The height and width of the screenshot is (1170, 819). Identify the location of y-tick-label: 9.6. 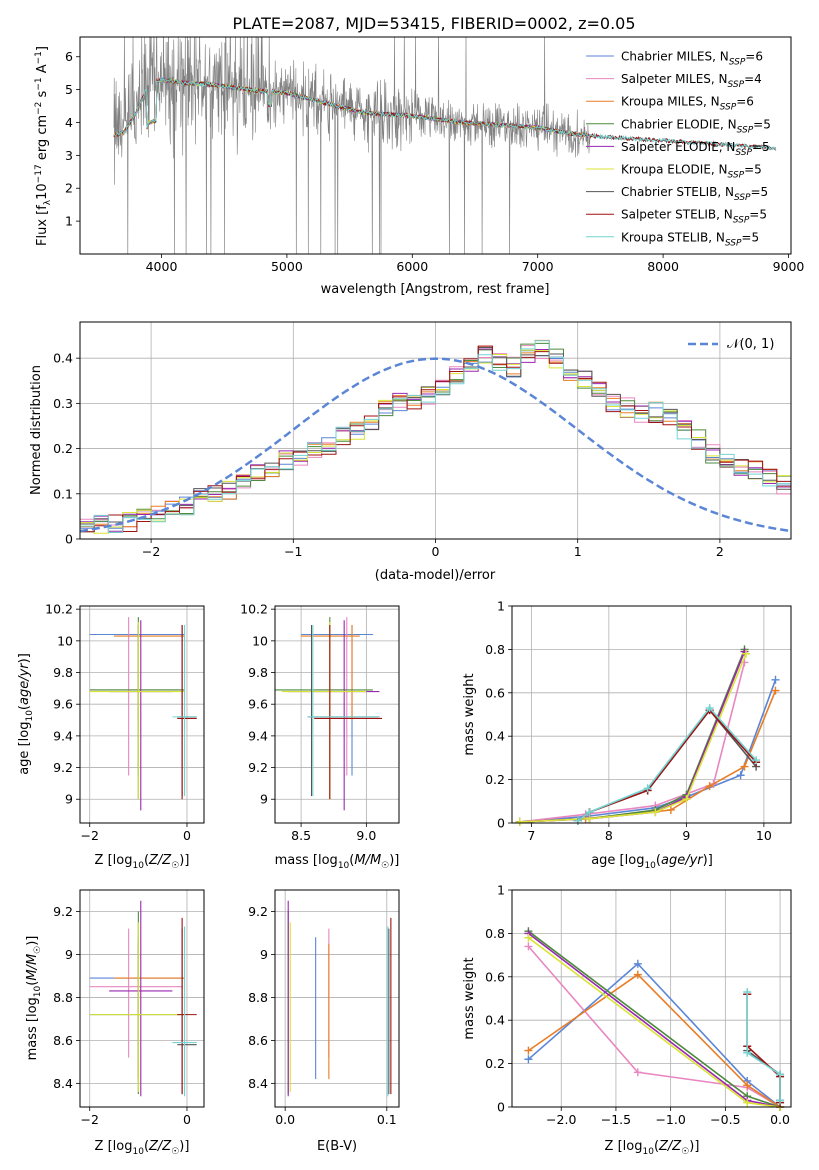
(63, 704).